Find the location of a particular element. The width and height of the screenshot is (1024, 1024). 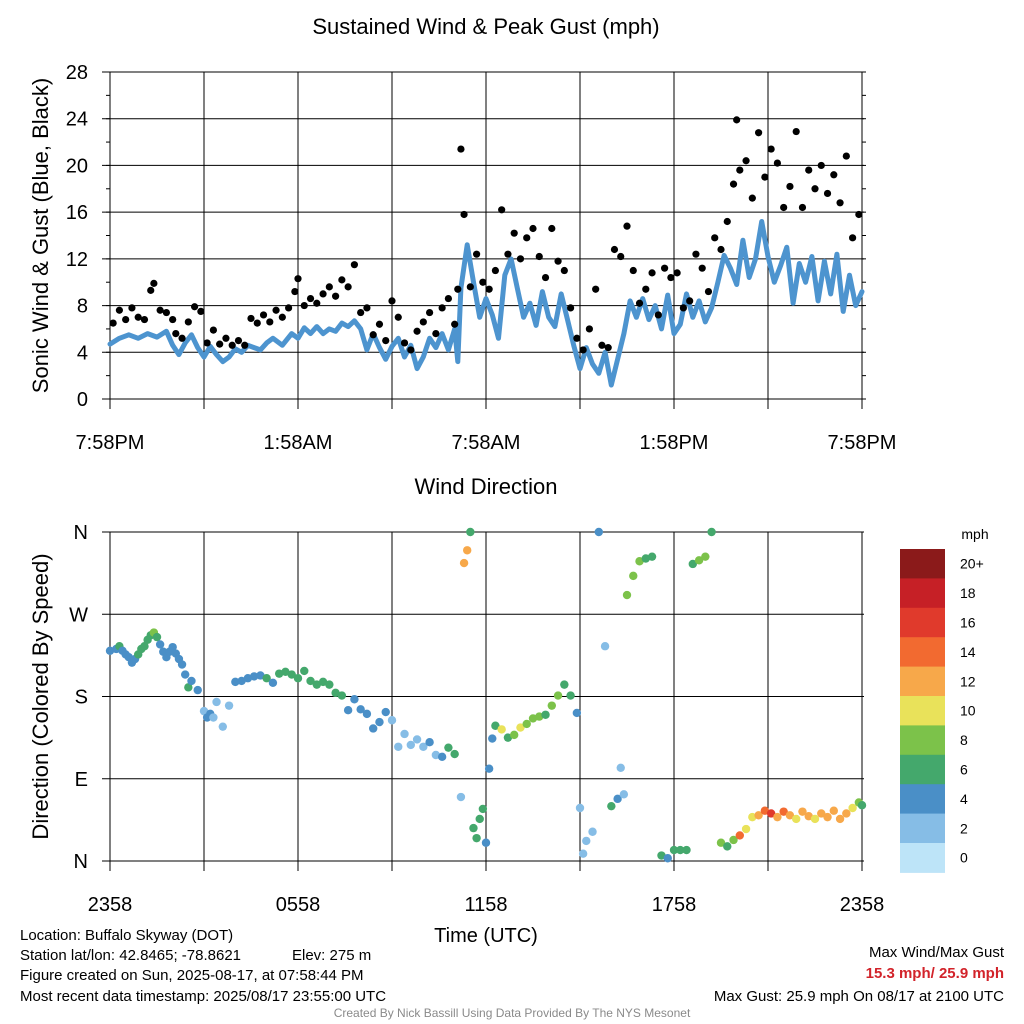

colorbar-label: 14 is located at coordinates (968, 652).